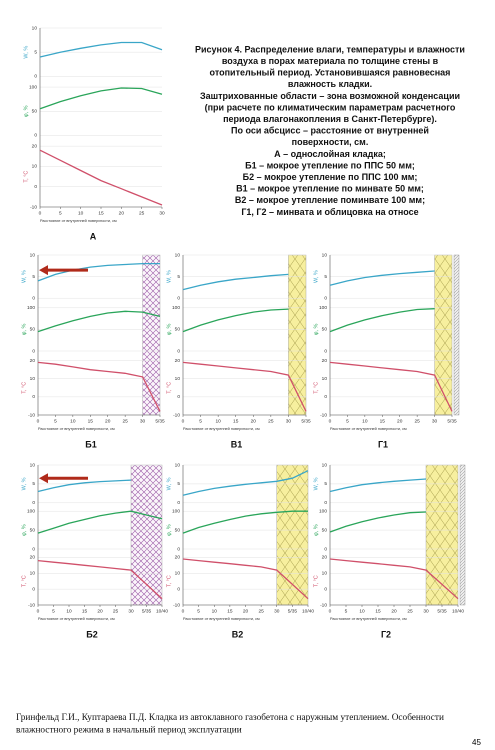  I want to click on insulation-layer, so click(292, 535).